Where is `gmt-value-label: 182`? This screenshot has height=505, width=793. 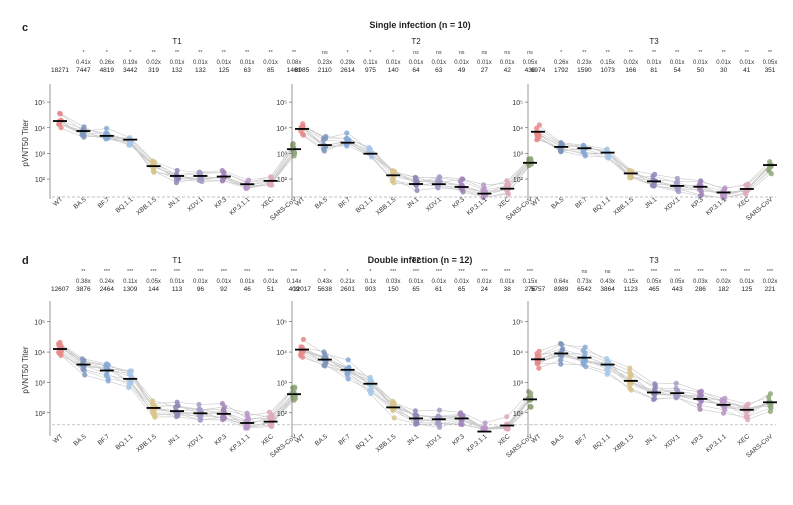
gmt-value-label: 182 is located at coordinates (723, 289).